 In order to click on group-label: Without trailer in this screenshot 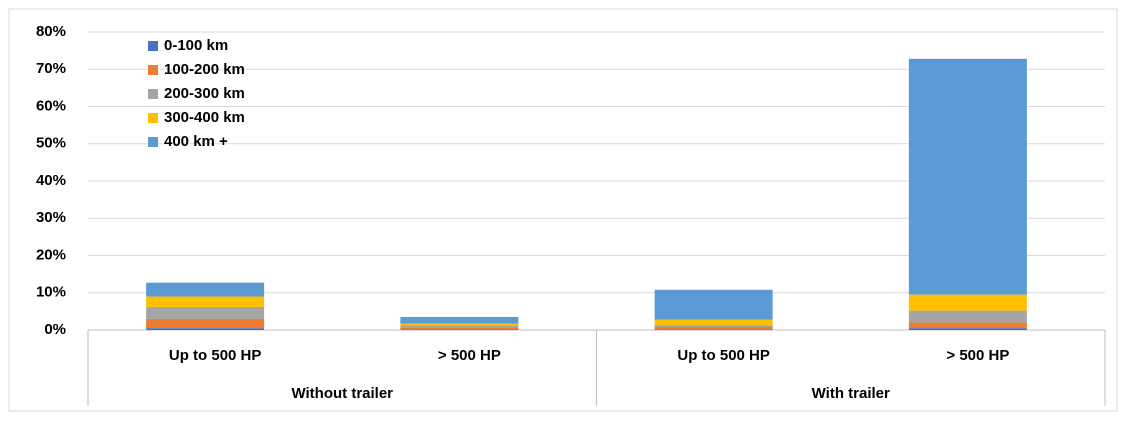, I will do `click(342, 393)`.